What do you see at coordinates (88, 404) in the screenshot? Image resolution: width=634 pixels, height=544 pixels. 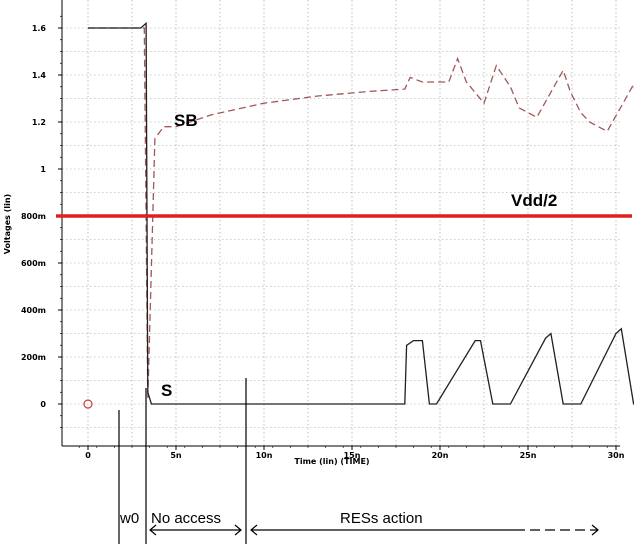 I see `start-marker-icon` at bounding box center [88, 404].